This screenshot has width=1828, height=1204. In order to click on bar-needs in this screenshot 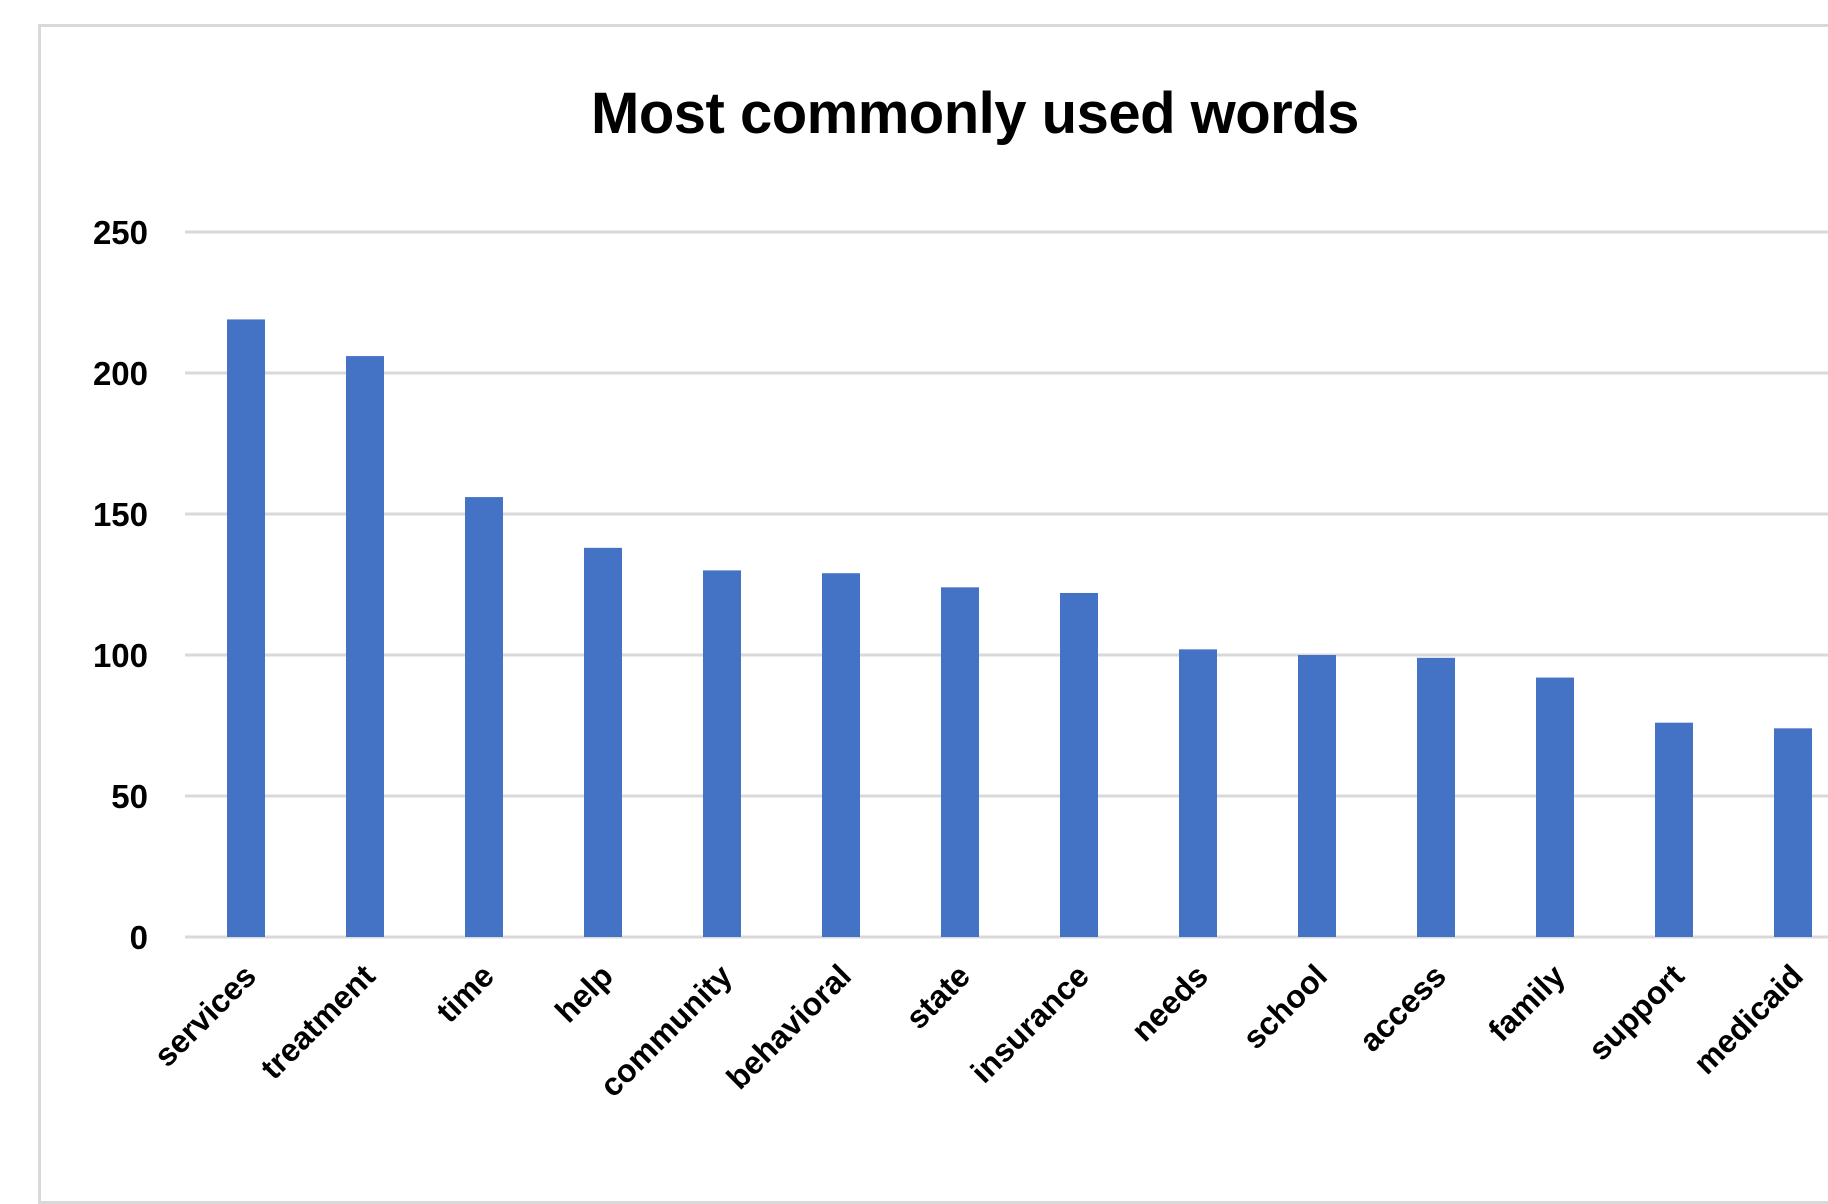, I will do `click(1198, 793)`.